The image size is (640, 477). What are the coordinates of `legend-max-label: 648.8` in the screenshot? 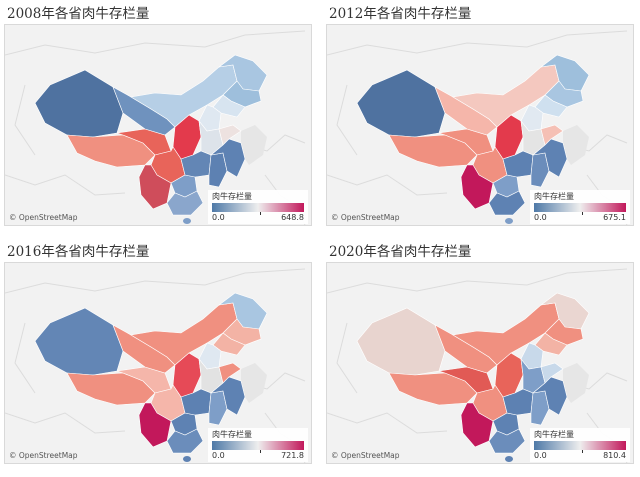 It's located at (292, 217).